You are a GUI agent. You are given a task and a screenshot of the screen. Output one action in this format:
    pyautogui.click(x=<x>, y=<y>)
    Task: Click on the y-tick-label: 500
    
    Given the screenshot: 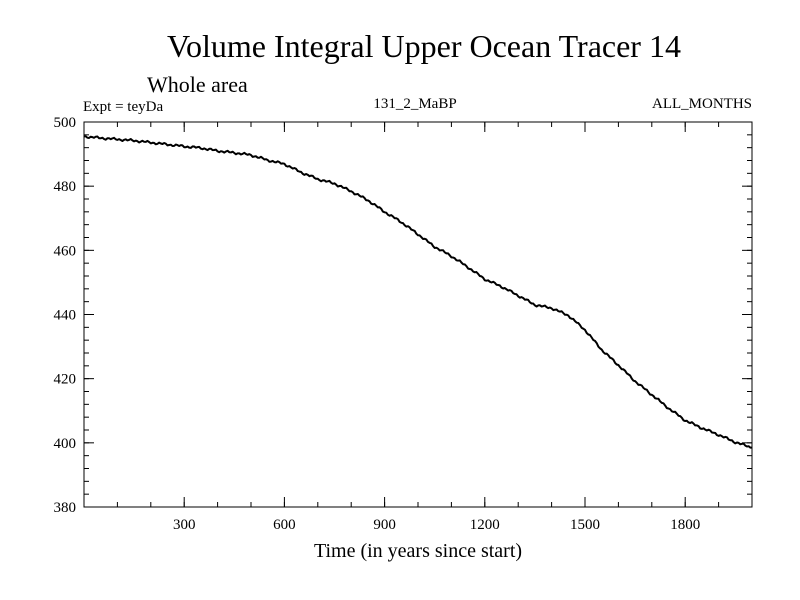 What is the action you would take?
    pyautogui.click(x=65, y=123)
    